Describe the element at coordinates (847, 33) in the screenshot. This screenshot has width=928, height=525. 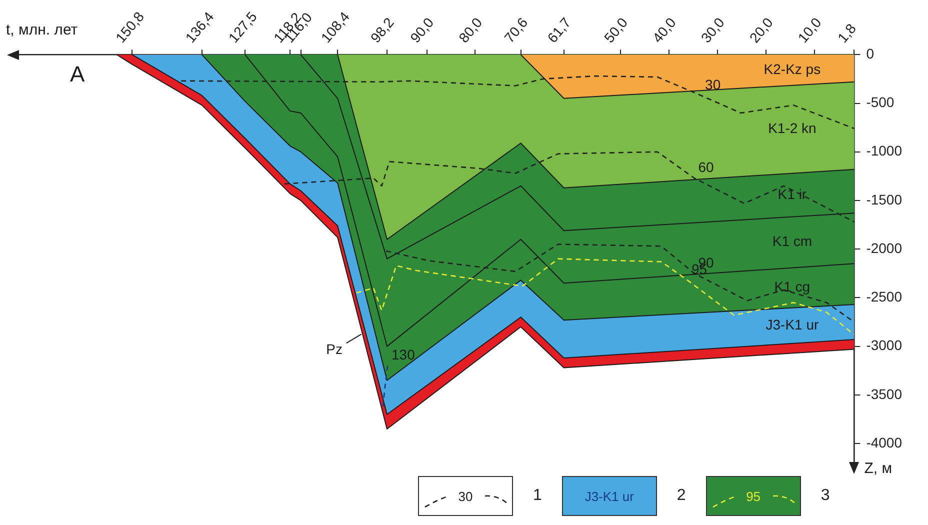
I see `x-tick-label: 1,8` at that location.